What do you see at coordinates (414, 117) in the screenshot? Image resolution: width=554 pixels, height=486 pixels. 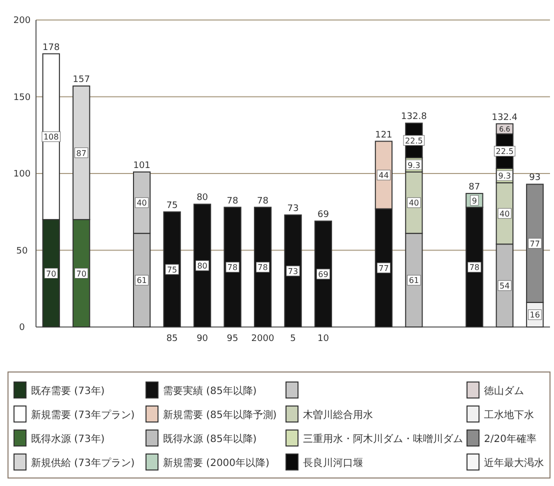 I see `total-label: 132.8` at bounding box center [414, 117].